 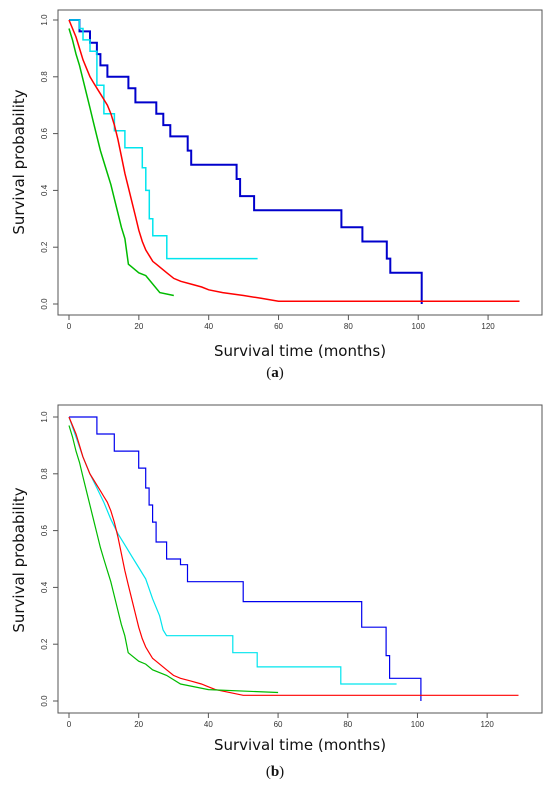 I want to click on x-tick-label-b-5: 100, so click(x=418, y=724).